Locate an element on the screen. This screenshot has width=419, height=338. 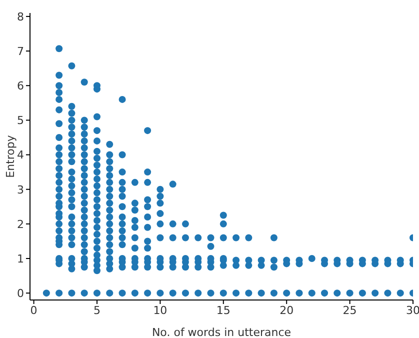
x-tick-label: 5 is located at coordinates (96, 310).